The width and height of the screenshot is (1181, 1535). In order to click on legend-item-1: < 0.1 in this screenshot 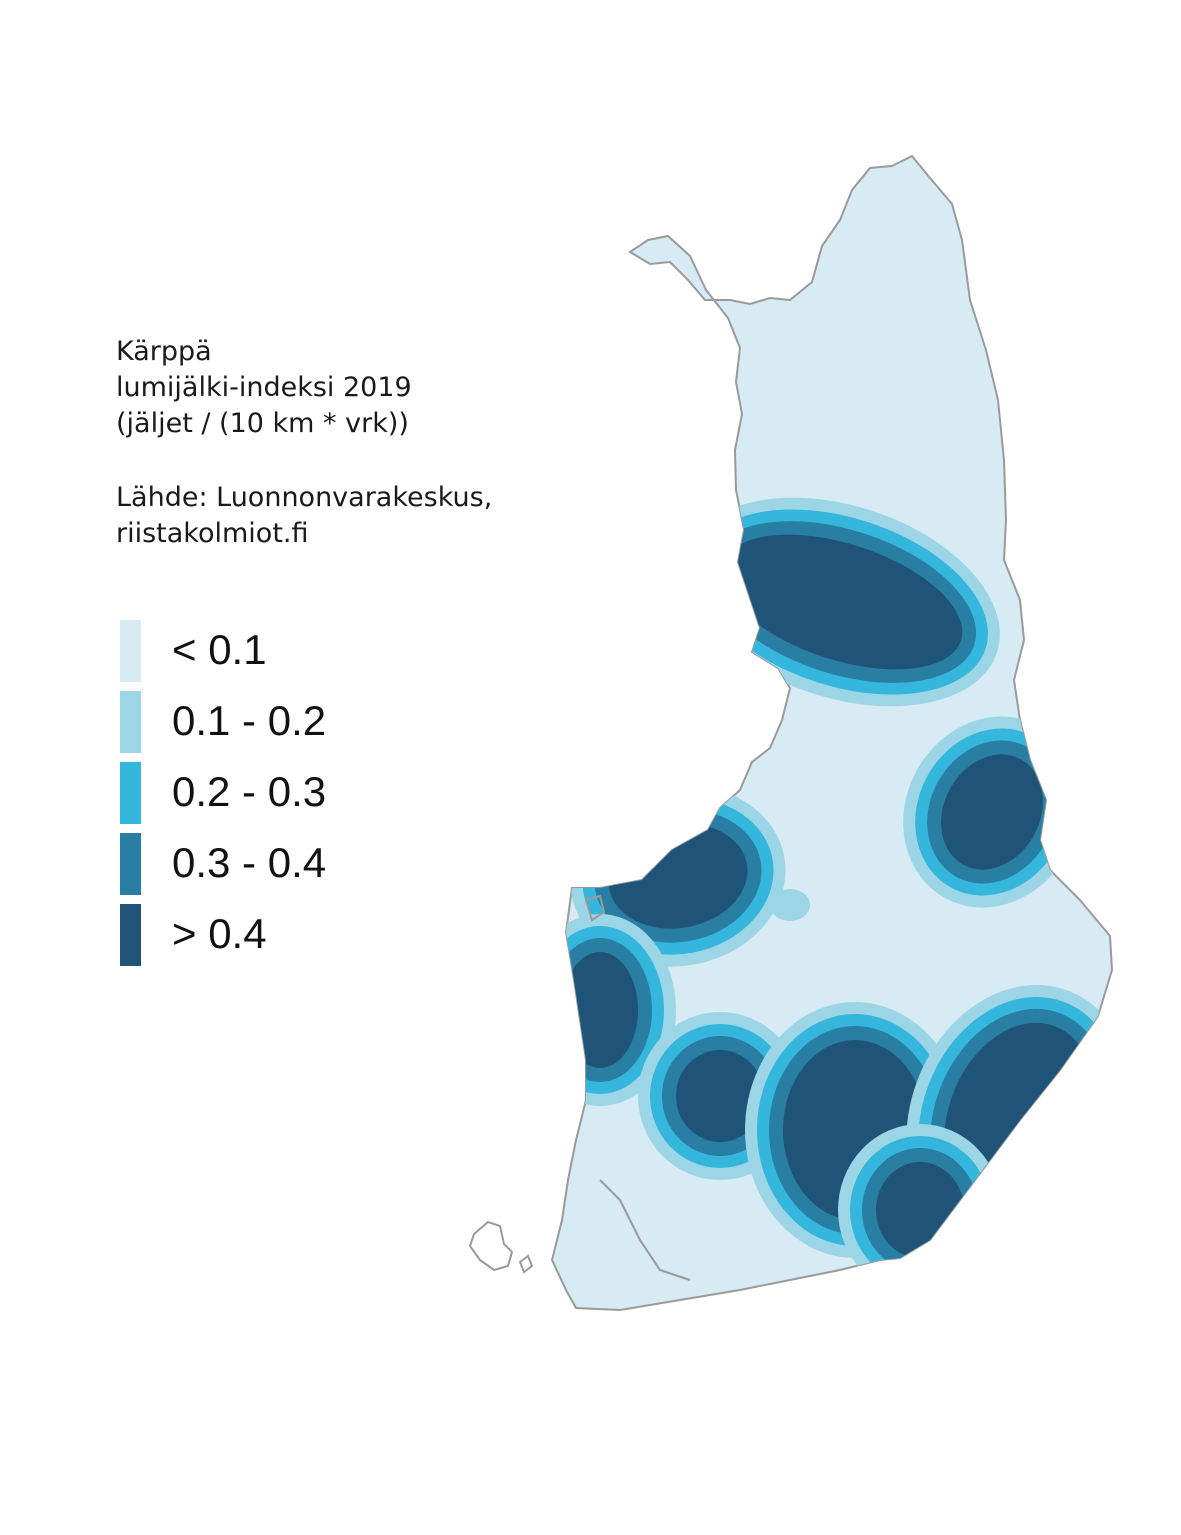, I will do `click(270, 651)`.